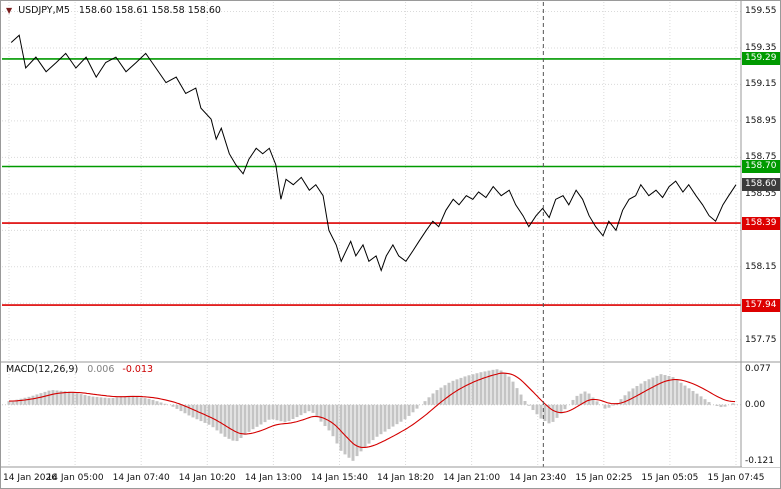  I want to click on chart-ohlc-header: ▼ USDJPY,M5 158.60 158.61 158.58 158.60, so click(113, 10).